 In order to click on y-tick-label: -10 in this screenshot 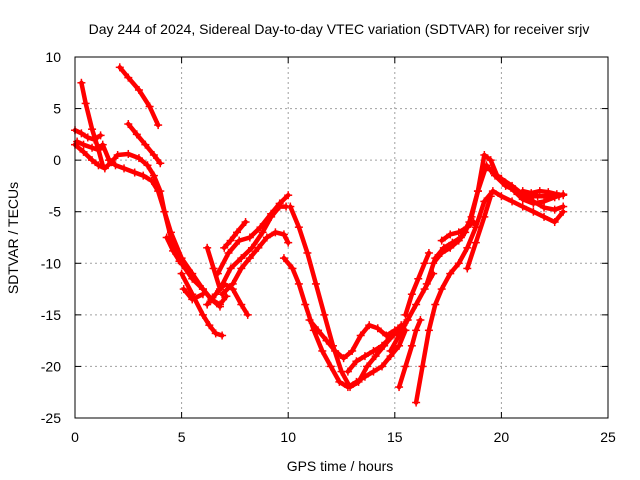, I will do `click(51, 263)`.